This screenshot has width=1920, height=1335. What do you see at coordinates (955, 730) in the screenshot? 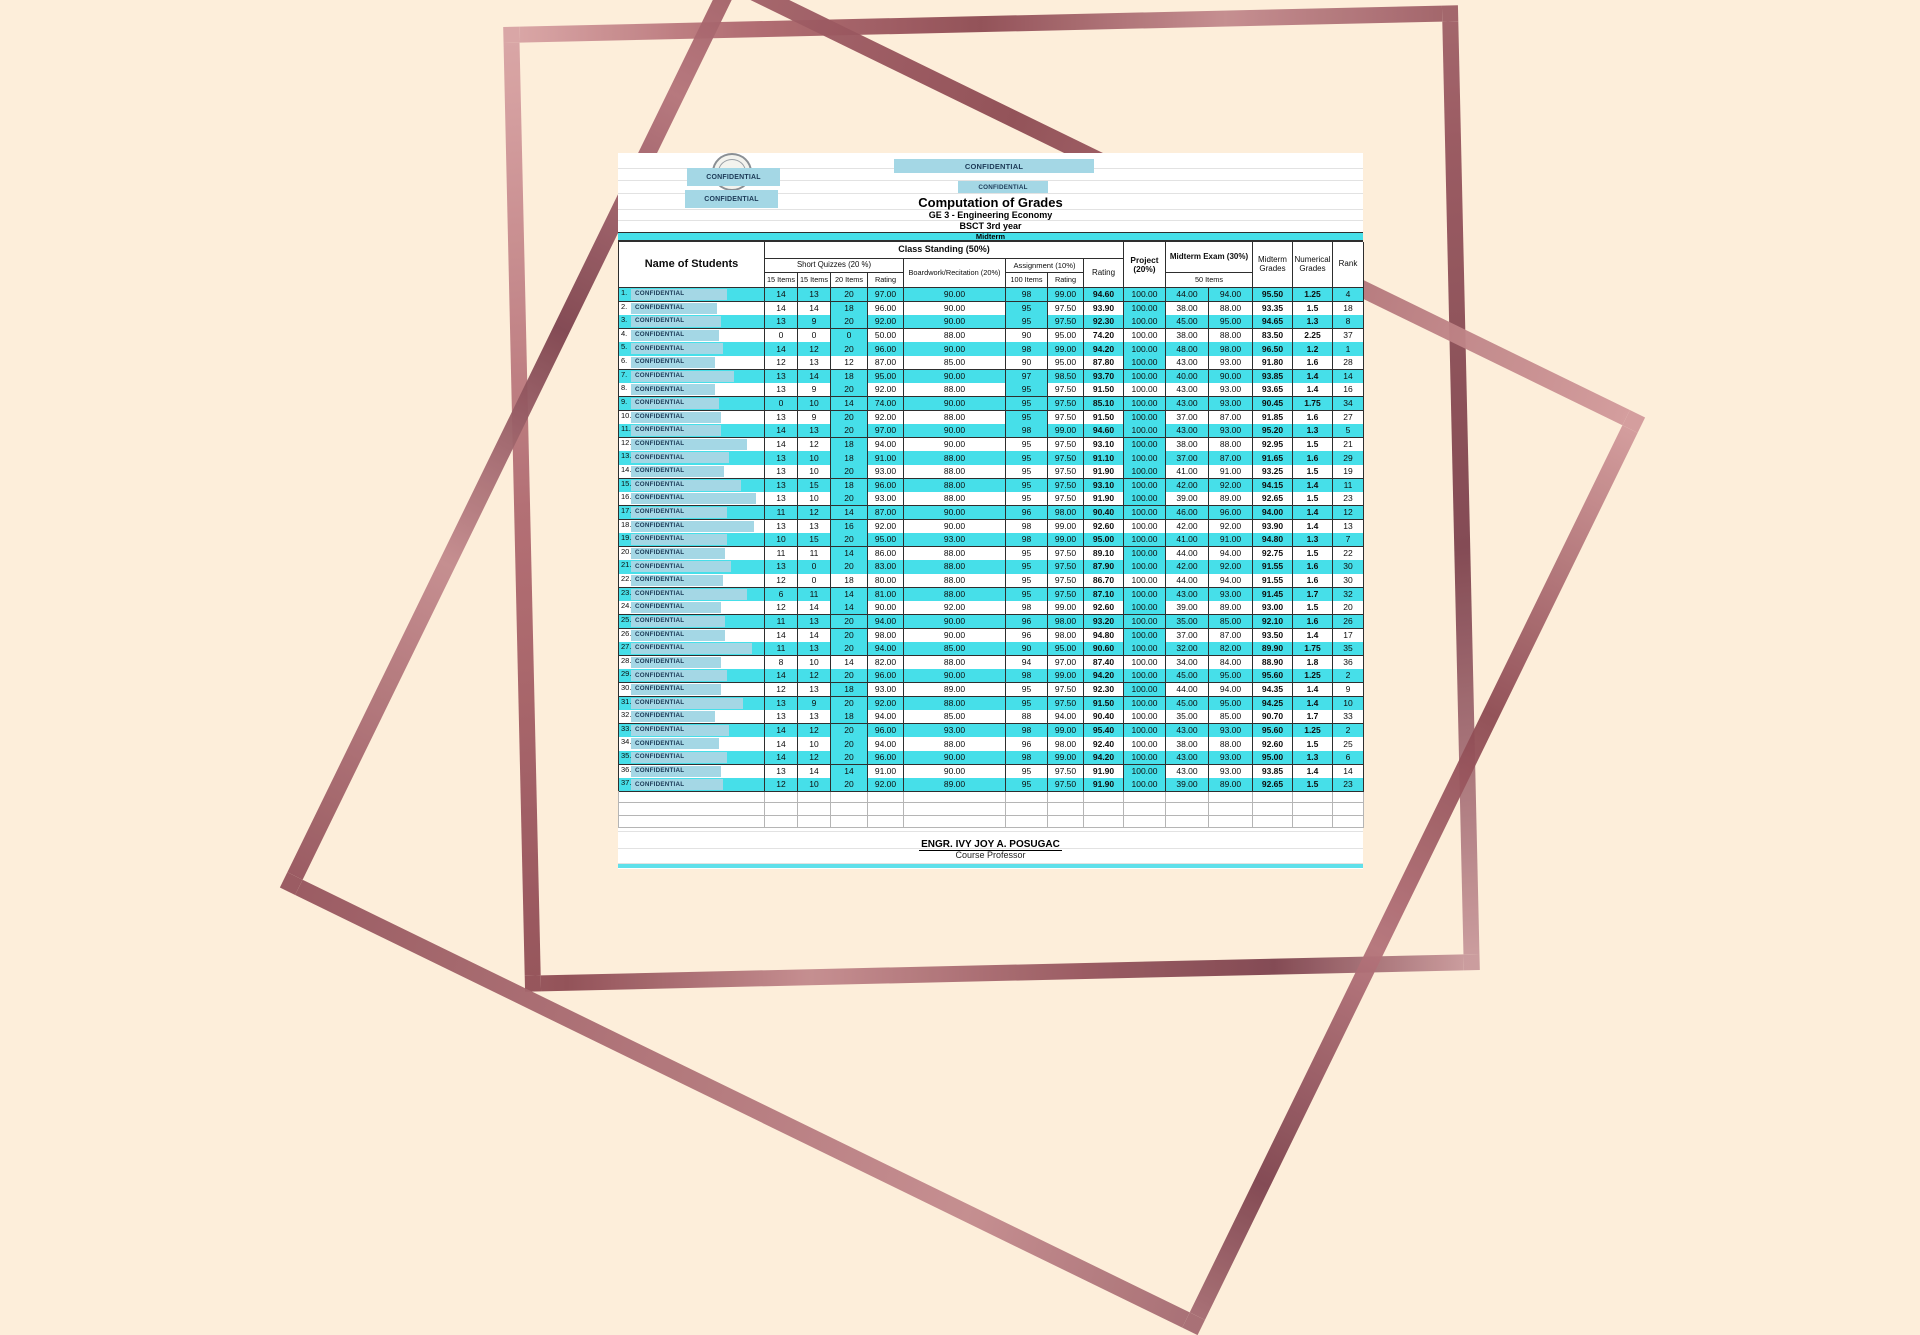
I see `grade-cell: 93.00` at bounding box center [955, 730].